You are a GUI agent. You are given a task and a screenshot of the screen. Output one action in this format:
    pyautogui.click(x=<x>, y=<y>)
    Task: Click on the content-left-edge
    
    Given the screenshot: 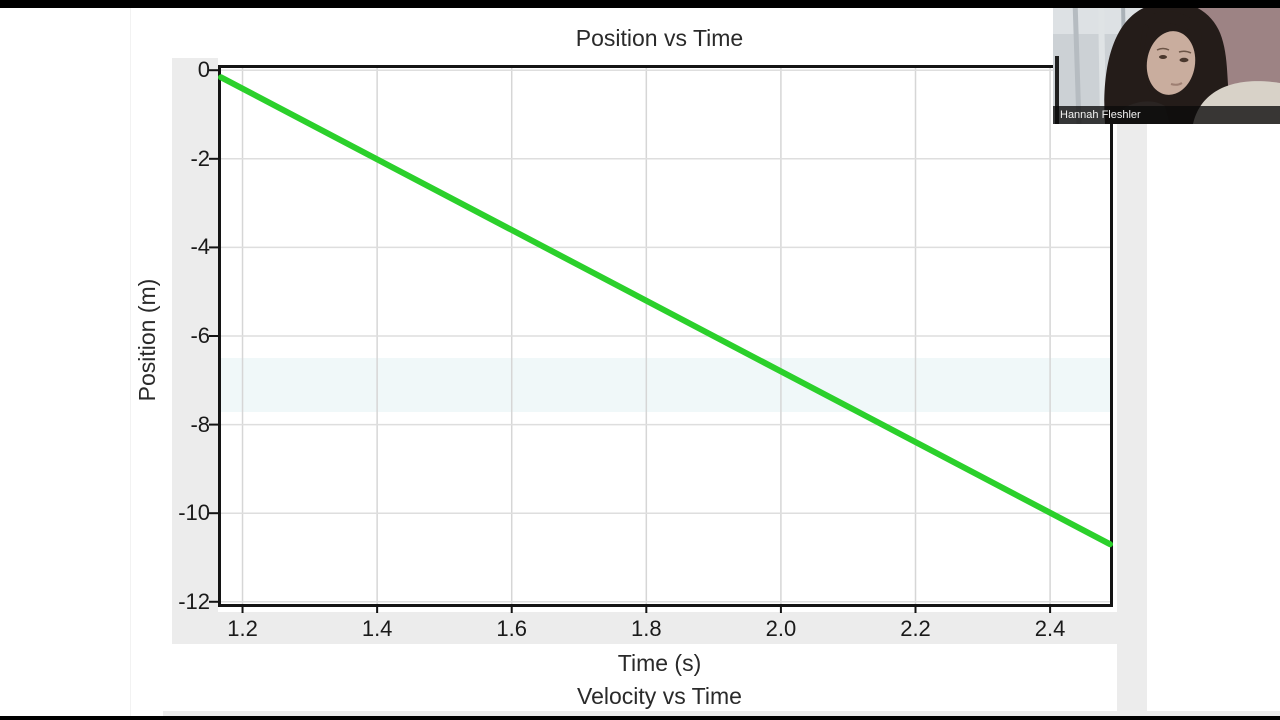 What is the action you would take?
    pyautogui.click(x=130, y=362)
    